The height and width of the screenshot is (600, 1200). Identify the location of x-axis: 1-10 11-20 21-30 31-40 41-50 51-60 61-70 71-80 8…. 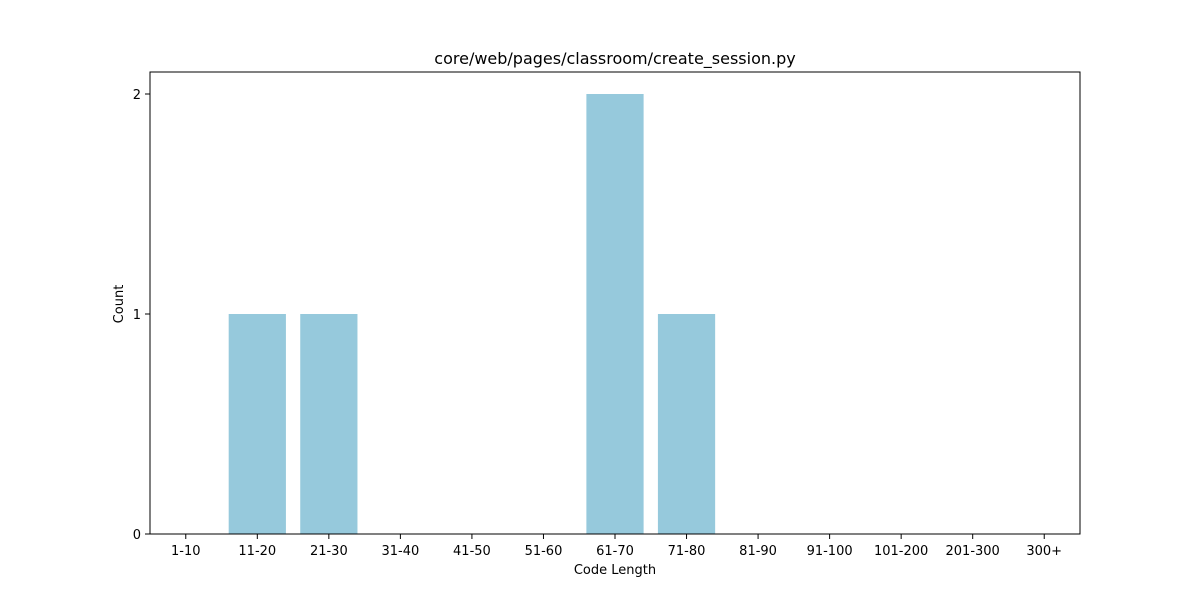
(616, 546).